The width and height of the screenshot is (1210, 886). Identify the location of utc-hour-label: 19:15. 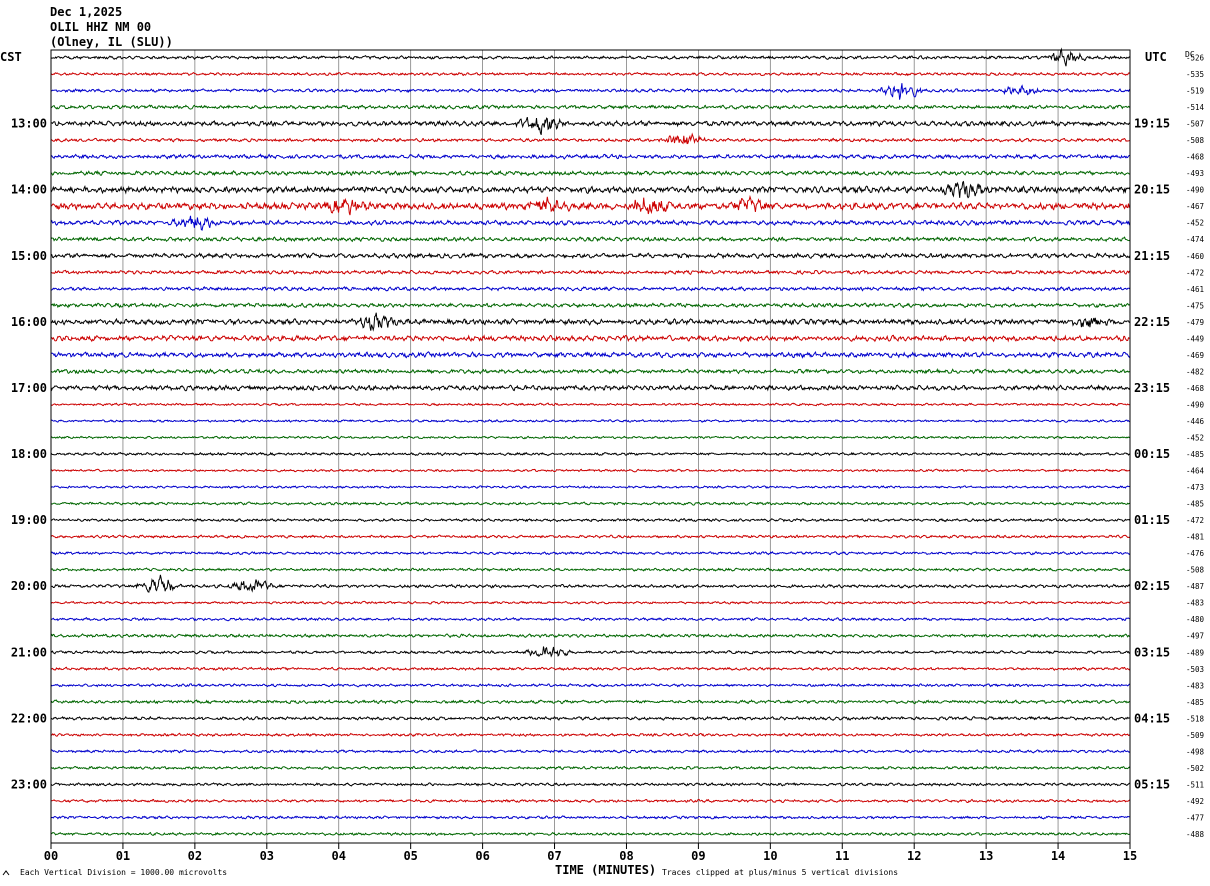
(1152, 124).